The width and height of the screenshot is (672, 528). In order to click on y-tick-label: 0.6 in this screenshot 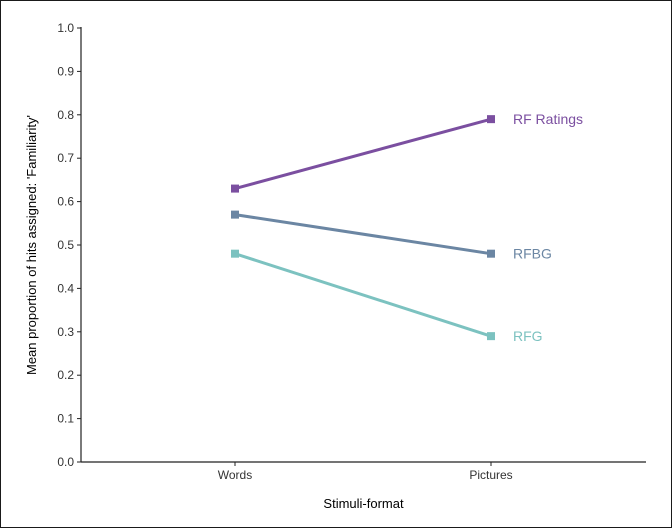, I will do `click(65, 202)`.